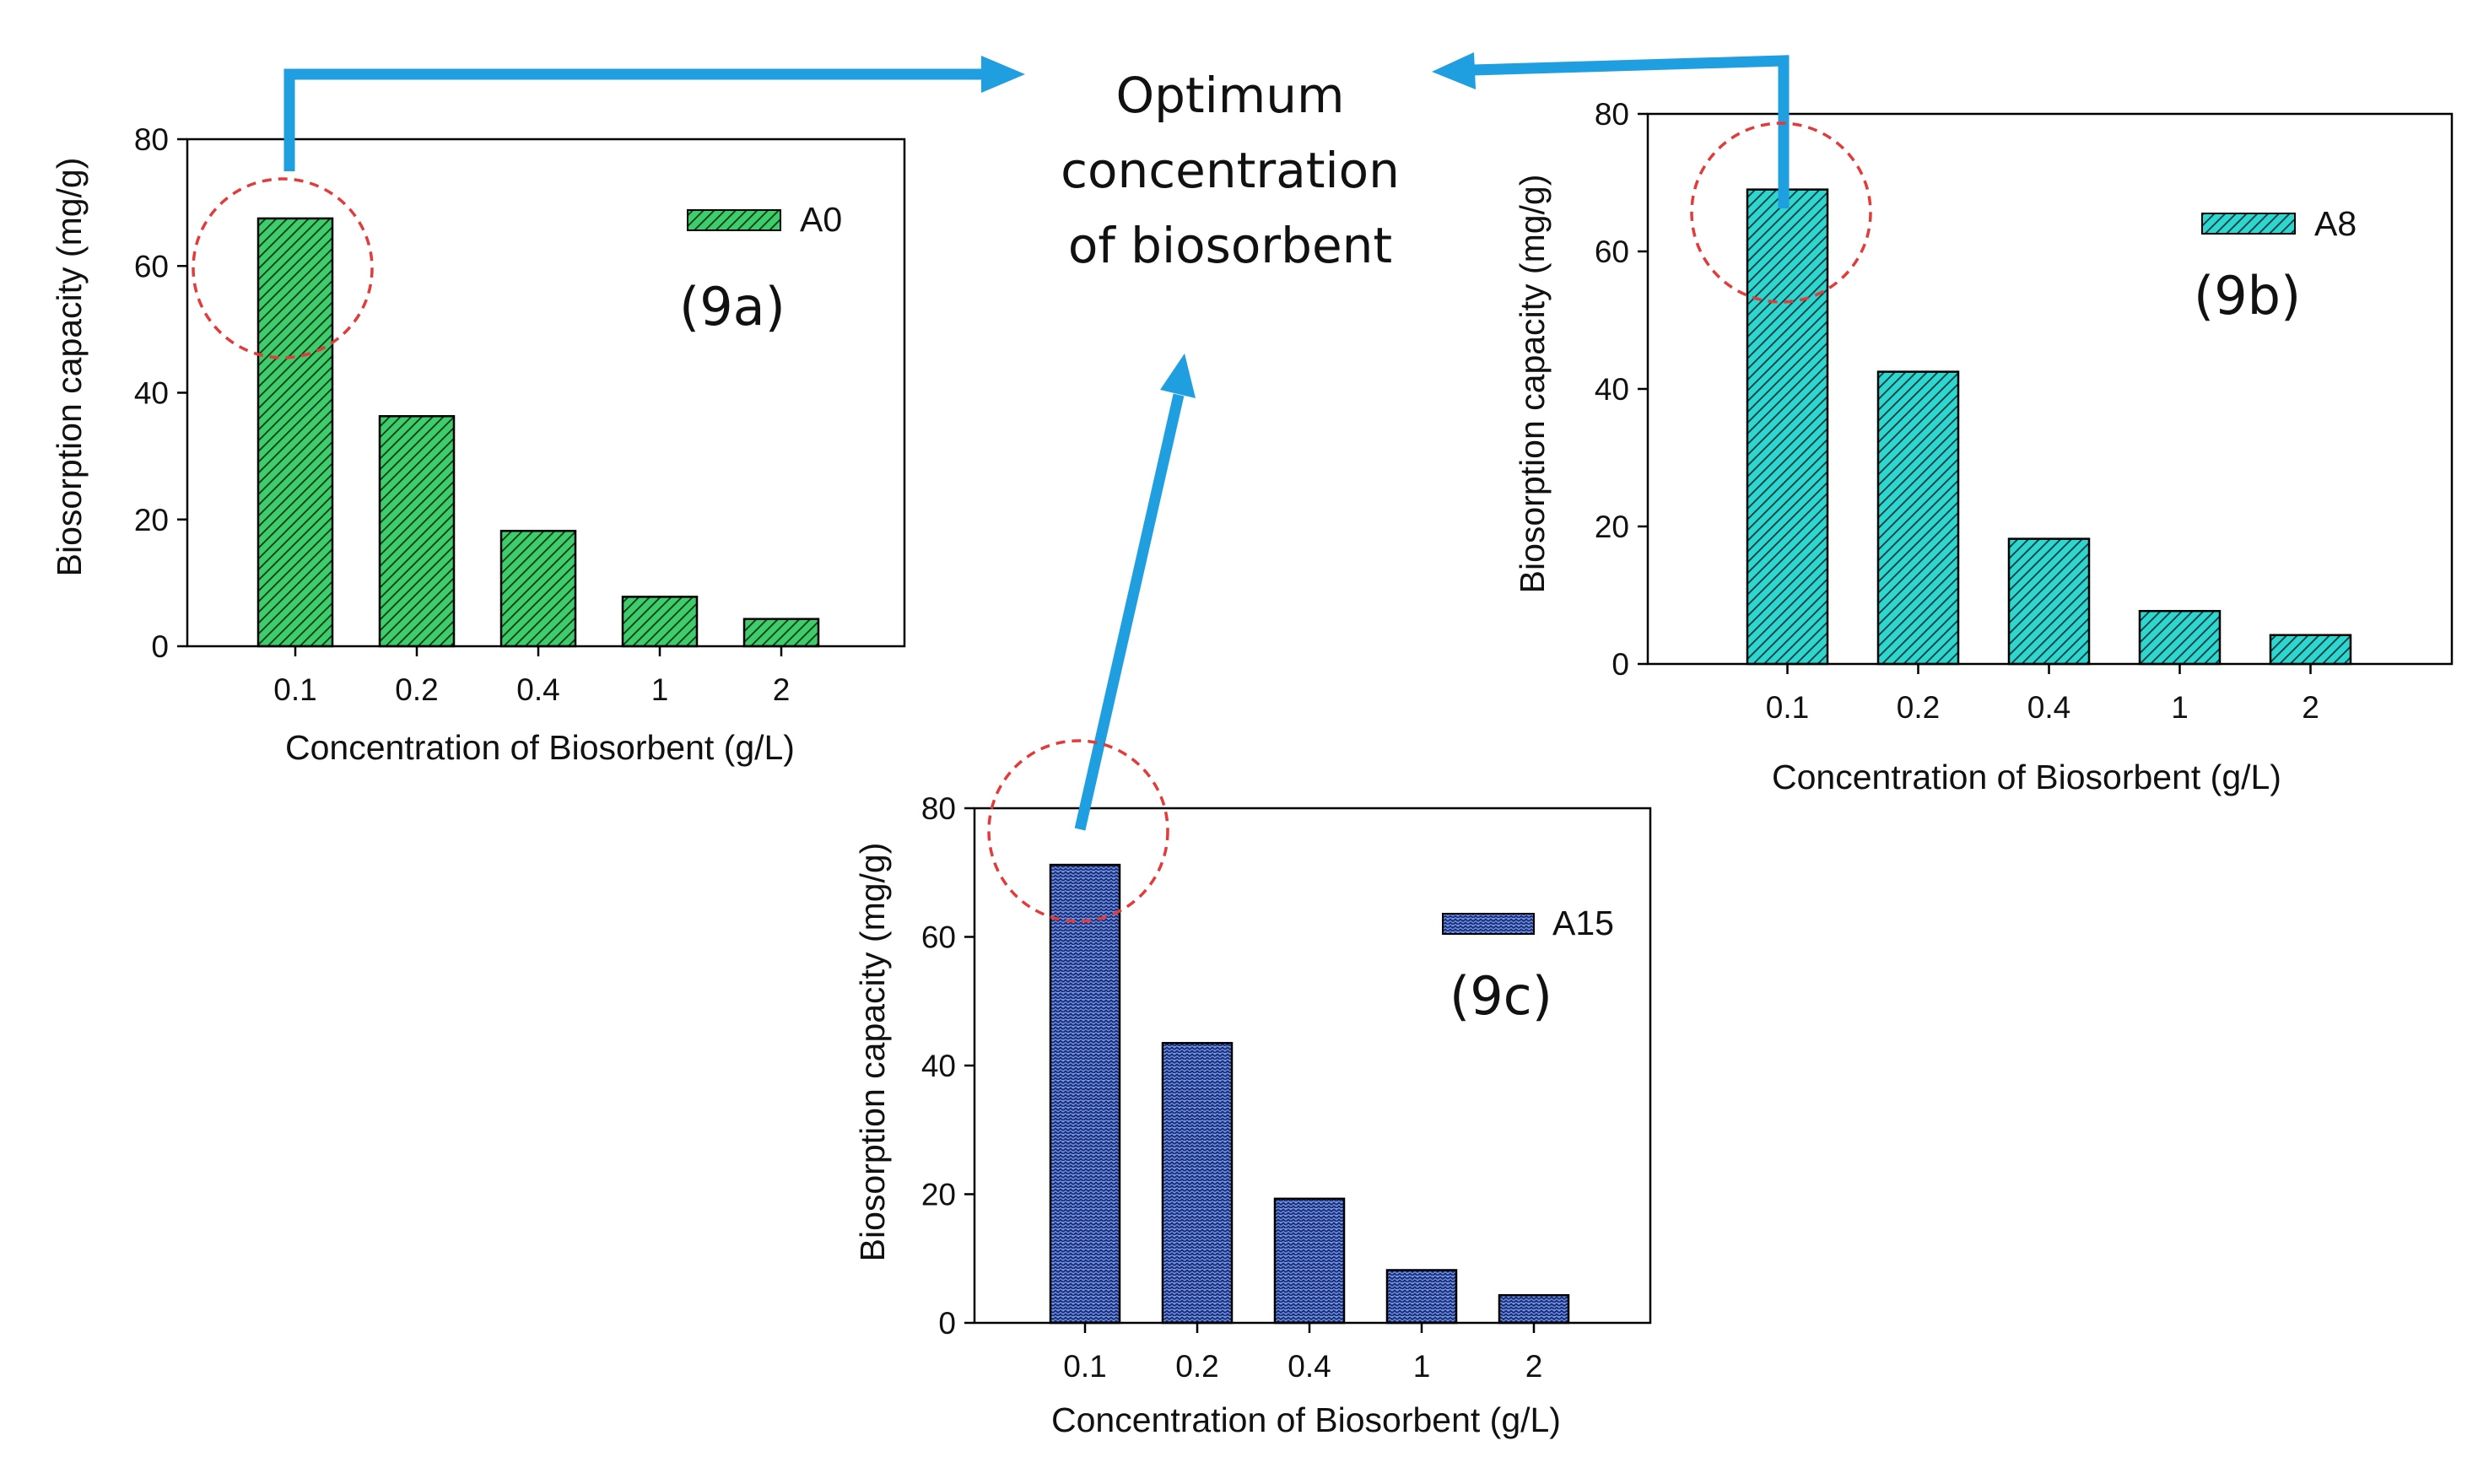 This screenshot has height=1484, width=2478. Describe the element at coordinates (1781, 212) in the screenshot. I see `highlight-circle-9b` at that location.